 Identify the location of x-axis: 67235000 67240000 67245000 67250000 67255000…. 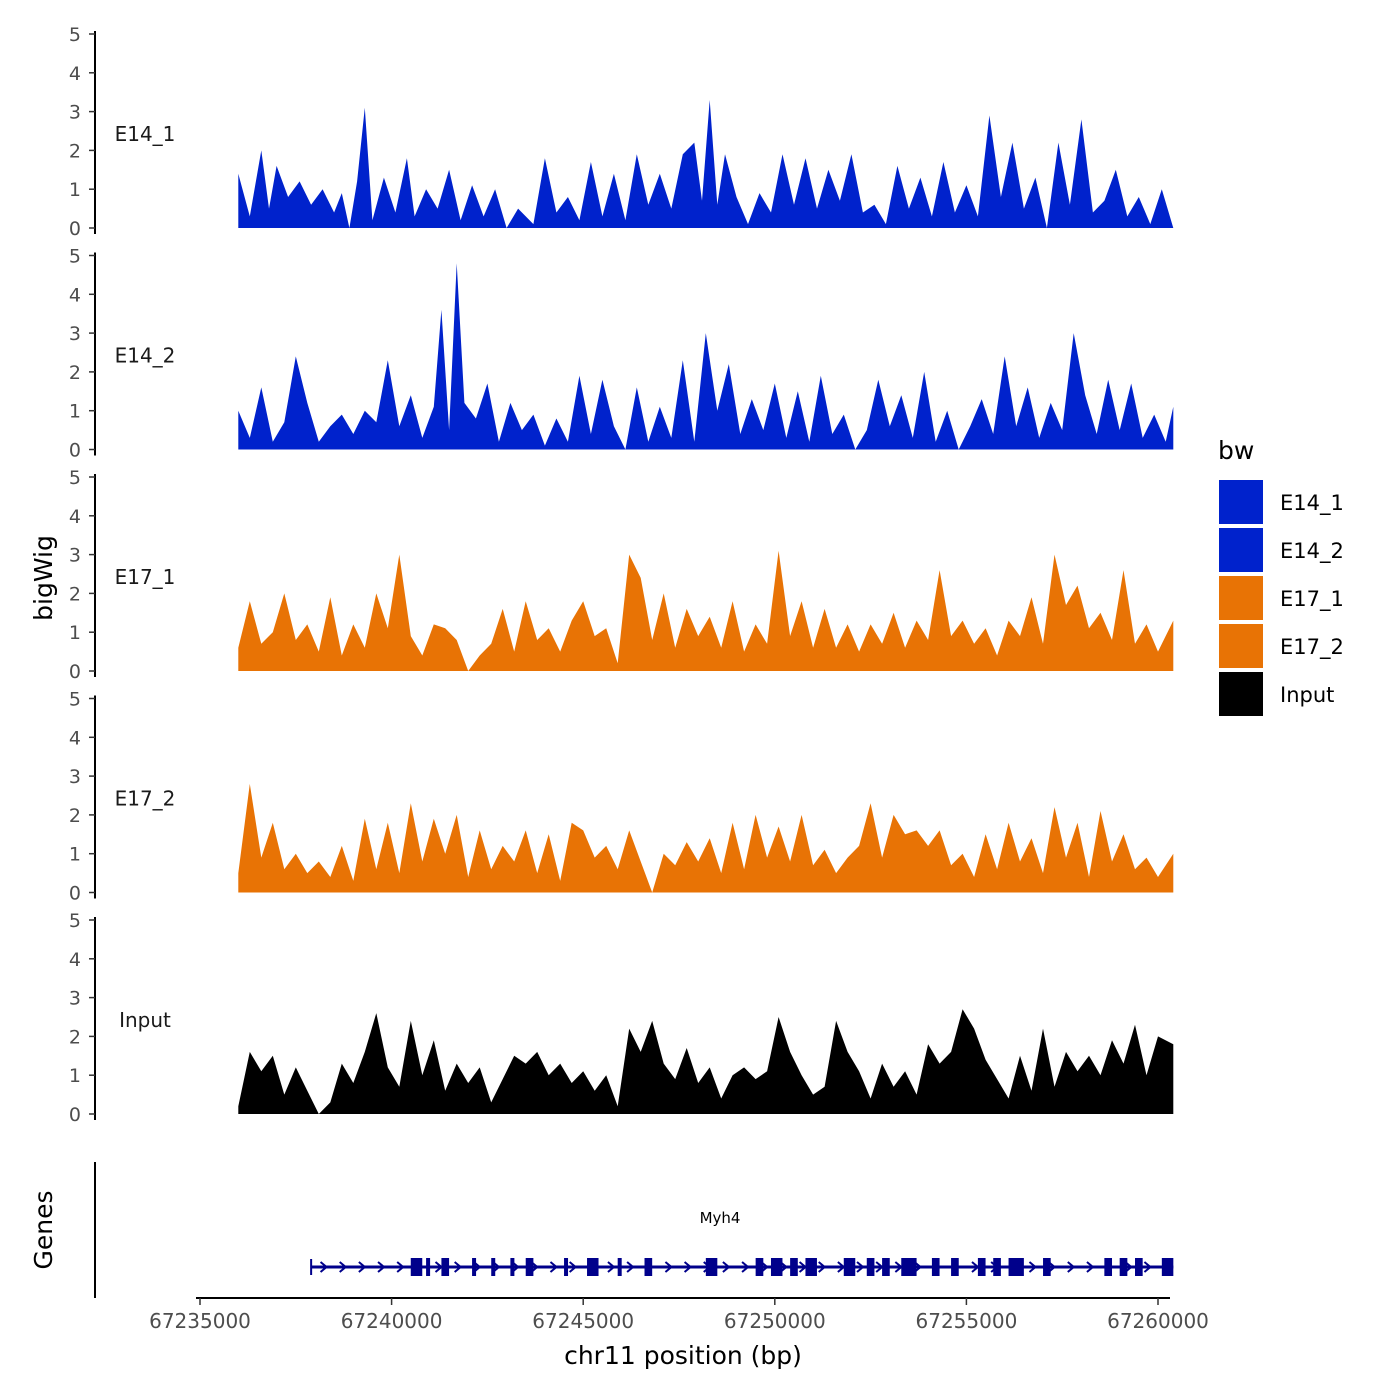
(679, 1333).